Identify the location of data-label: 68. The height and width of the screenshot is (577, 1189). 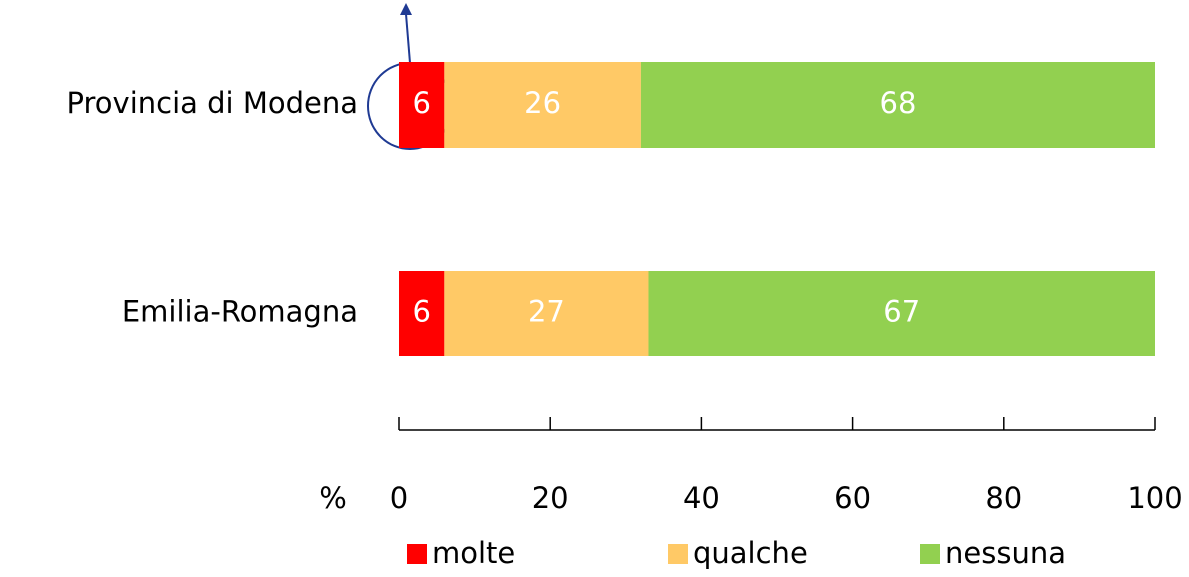
(898, 103).